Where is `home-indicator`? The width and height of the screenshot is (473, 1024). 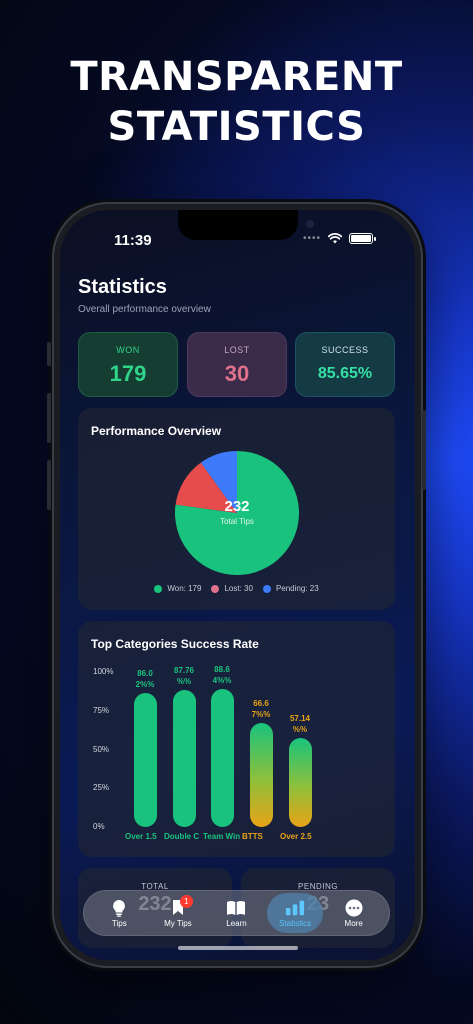 home-indicator is located at coordinates (238, 948).